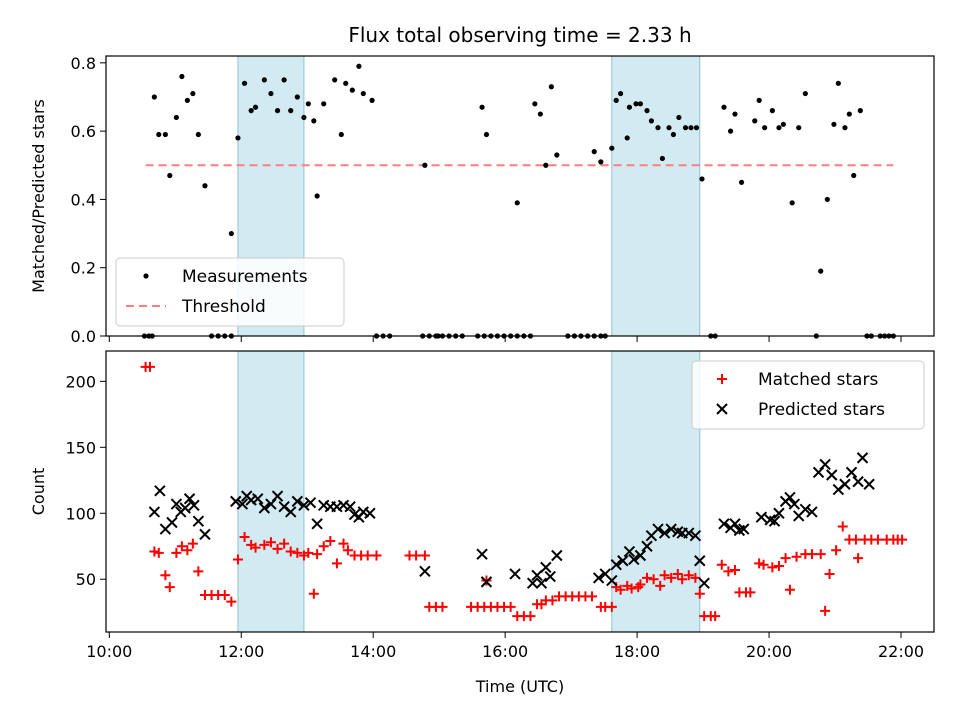  I want to click on legend: Measurements Threshold, so click(230, 292).